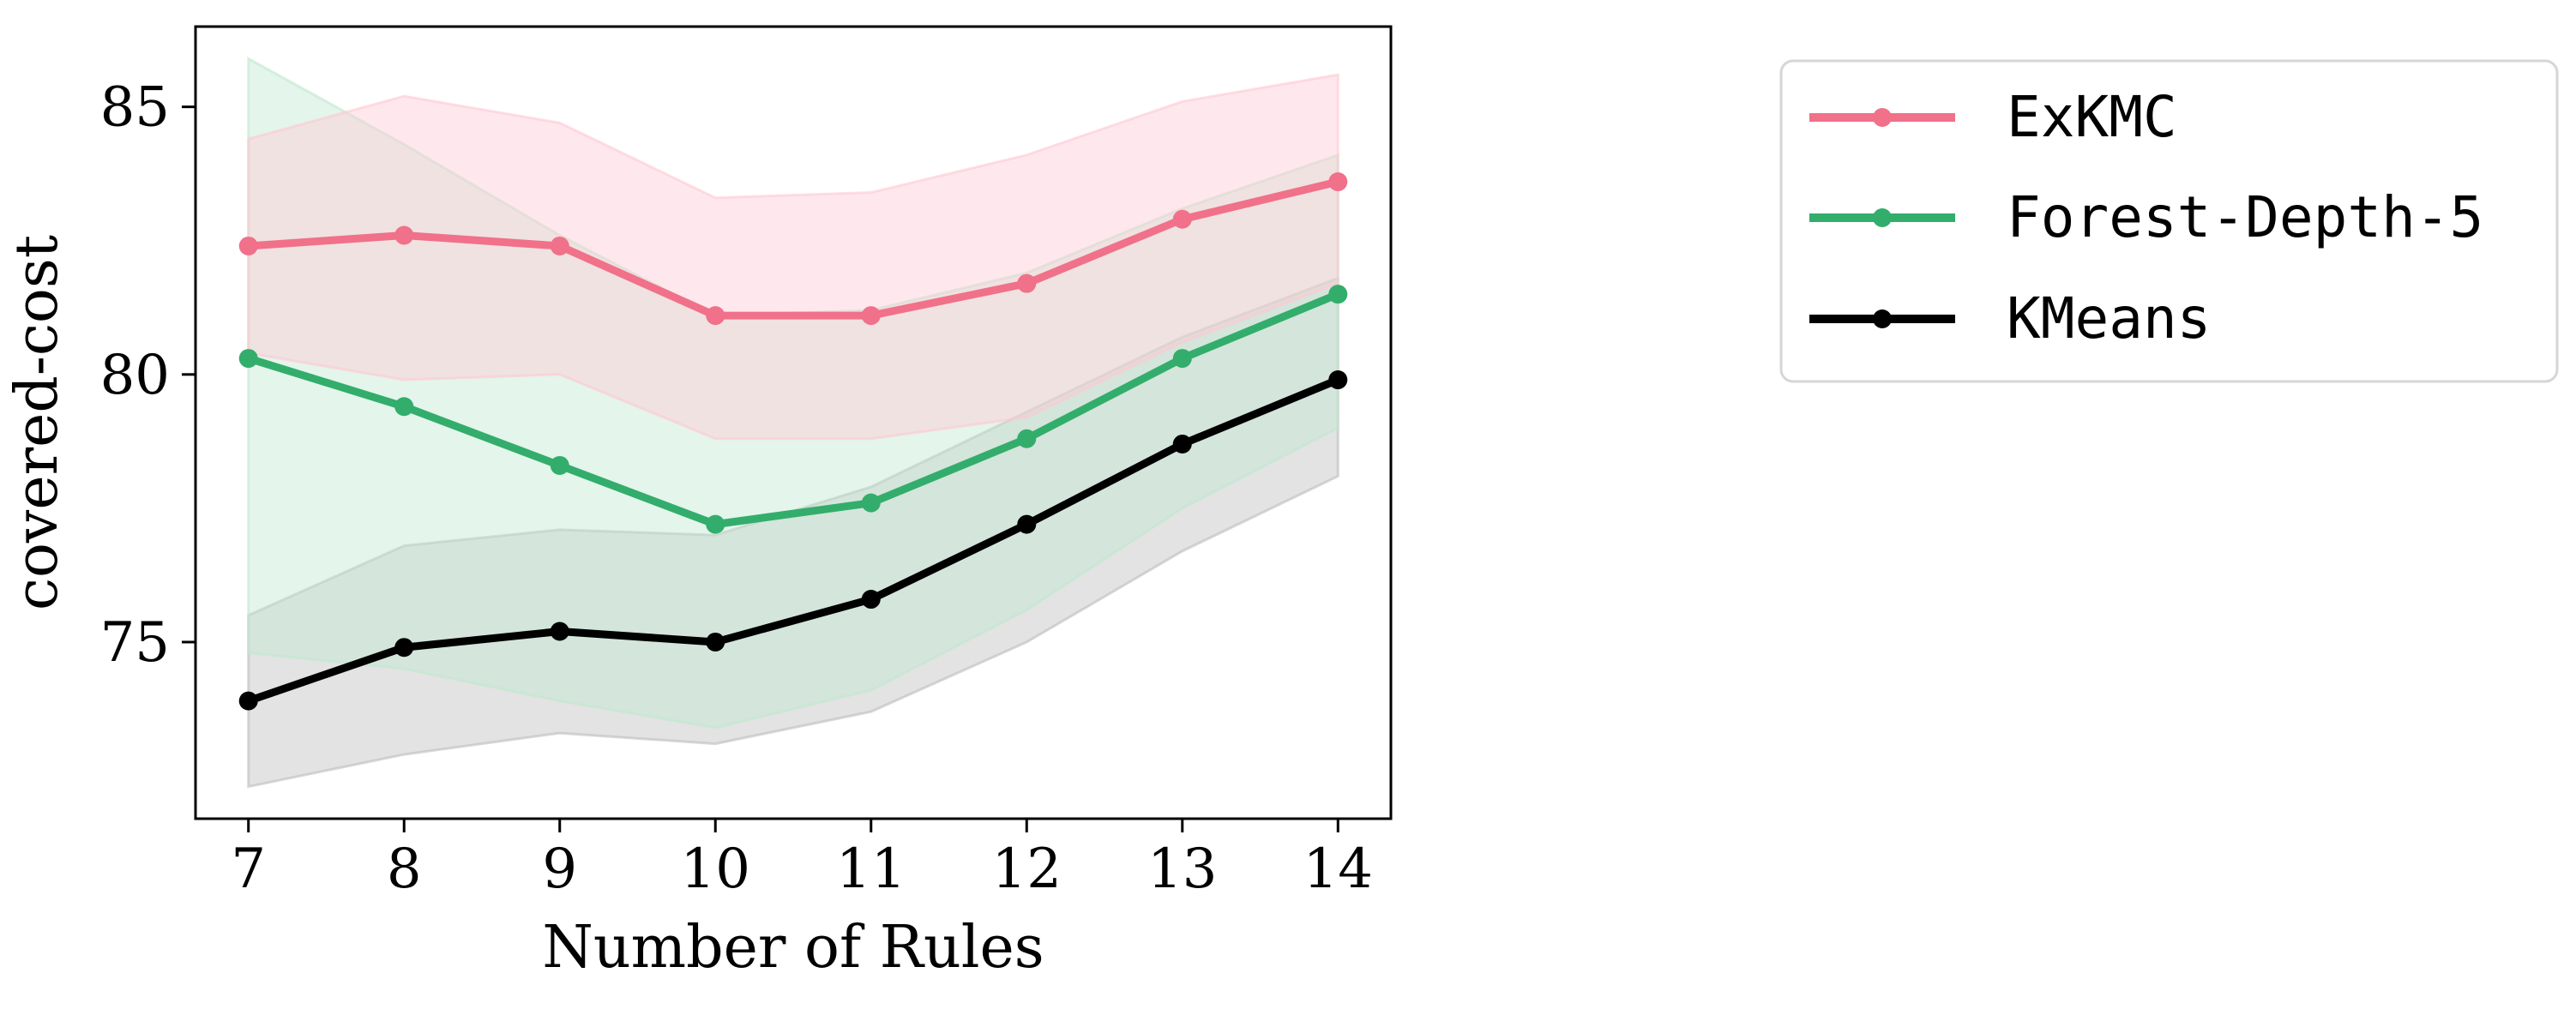 The height and width of the screenshot is (1009, 2576). I want to click on x-tick-label: 9, so click(559, 869).